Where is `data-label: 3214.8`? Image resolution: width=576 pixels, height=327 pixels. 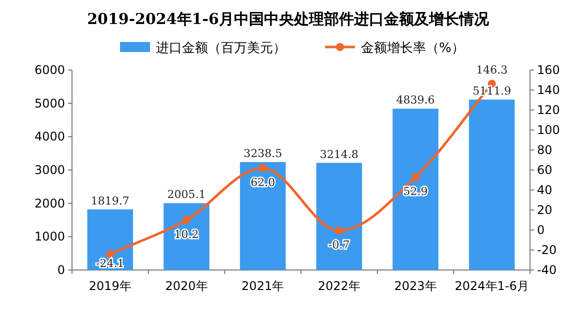
data-label: 3214.8 is located at coordinates (339, 154).